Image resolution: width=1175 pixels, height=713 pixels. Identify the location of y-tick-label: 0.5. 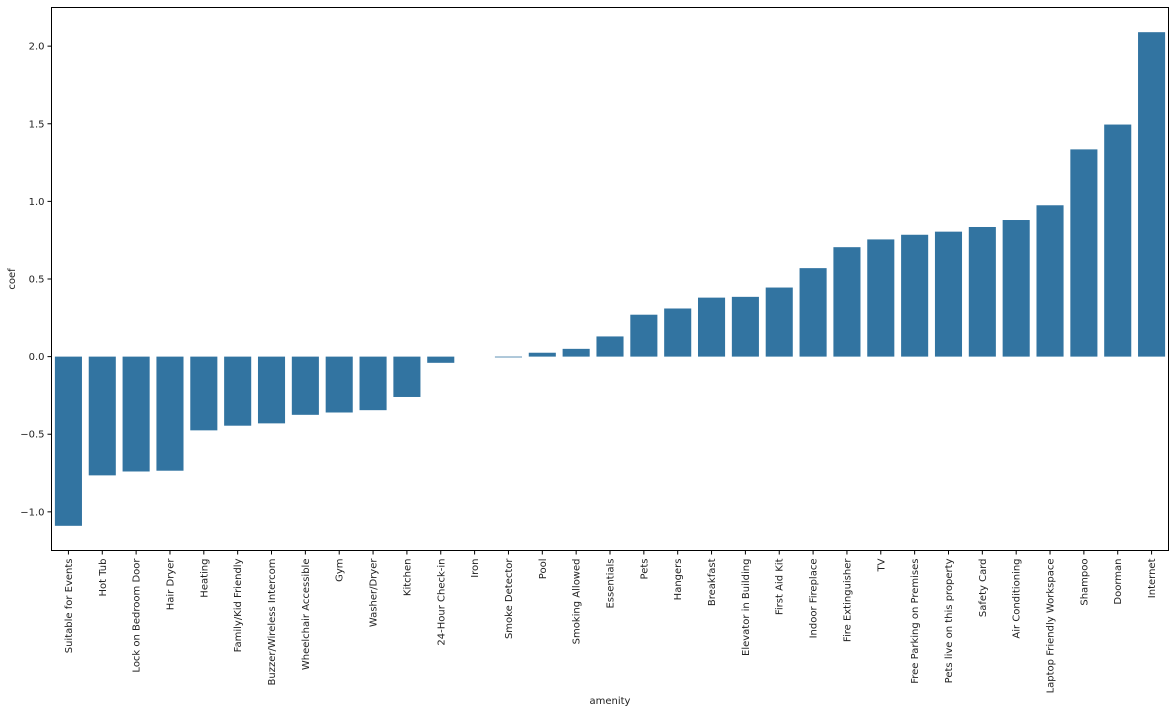
(37, 280).